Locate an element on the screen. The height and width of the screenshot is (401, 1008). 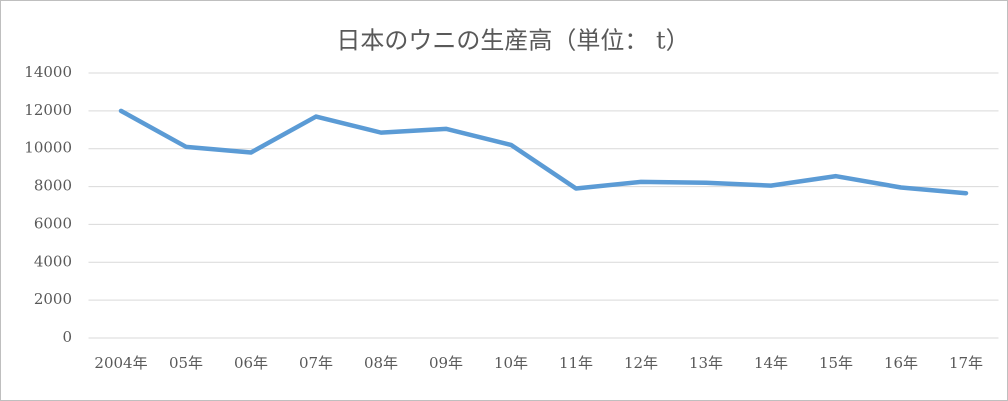
x-tick-label: 2004年 is located at coordinates (120, 363).